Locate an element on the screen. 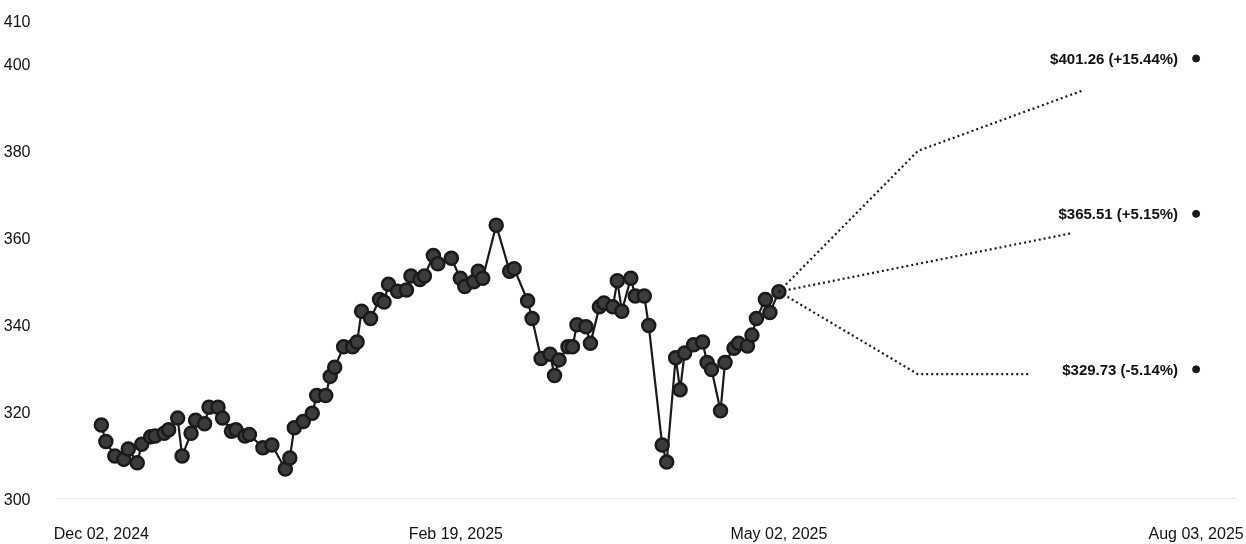 The width and height of the screenshot is (1246, 544). x-tick-label: May 02, 2025 is located at coordinates (779, 533).